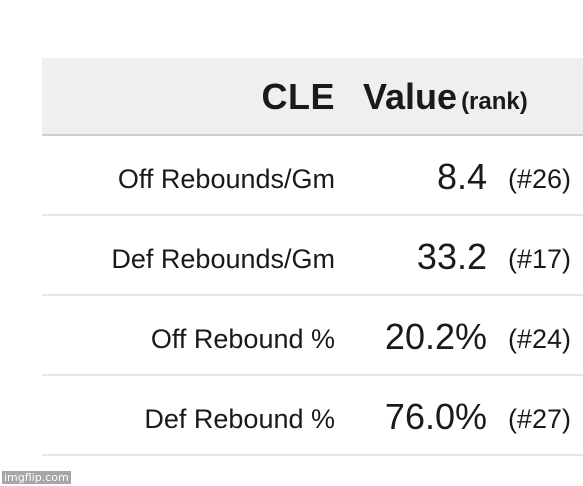  What do you see at coordinates (461, 176) in the screenshot?
I see `metric-value: 8.4` at bounding box center [461, 176].